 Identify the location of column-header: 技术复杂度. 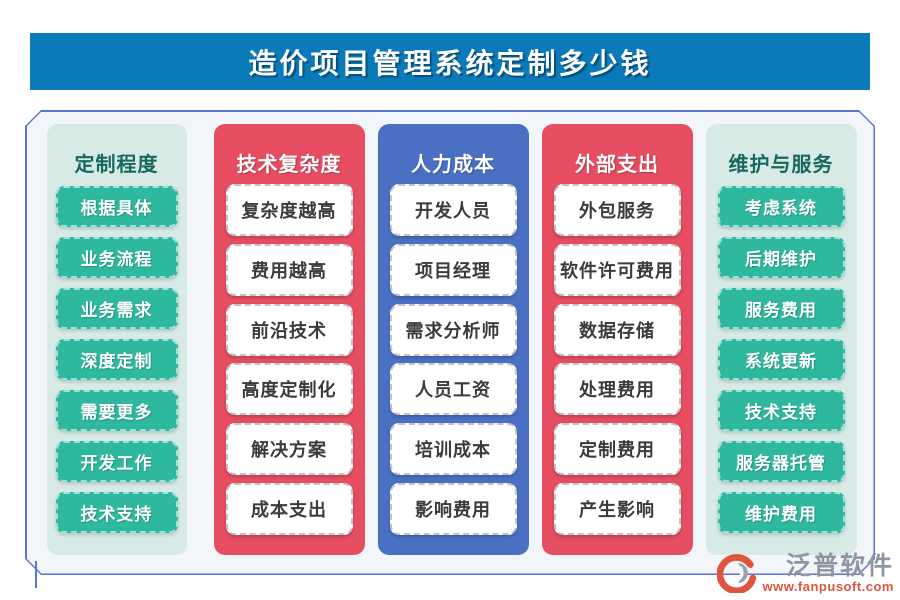
(289, 164).